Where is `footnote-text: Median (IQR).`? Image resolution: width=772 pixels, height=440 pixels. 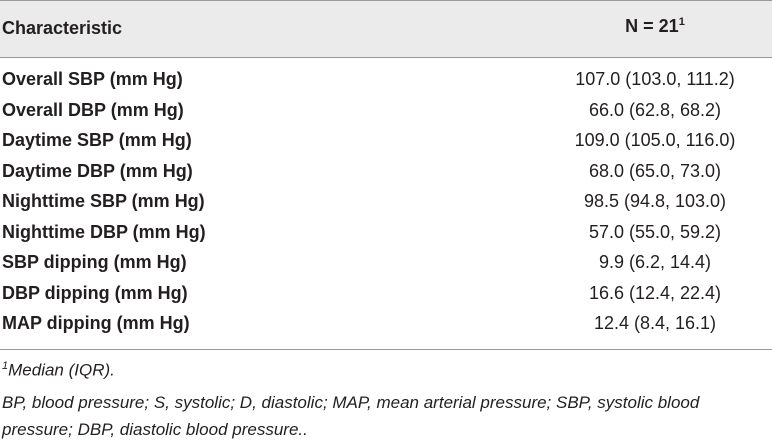 footnote-text: Median (IQR). is located at coordinates (61, 370).